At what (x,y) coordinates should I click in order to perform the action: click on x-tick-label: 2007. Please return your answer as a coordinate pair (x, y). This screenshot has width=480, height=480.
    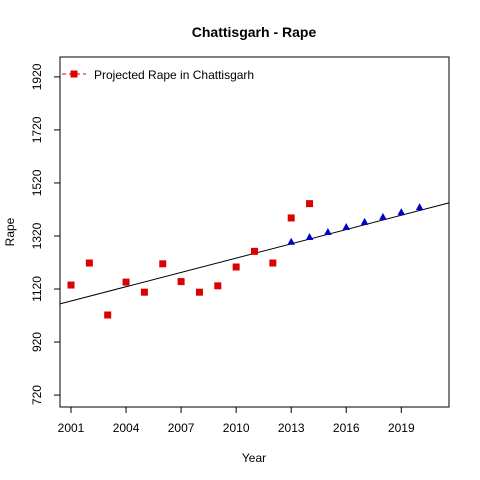
    Looking at the image, I should click on (181, 428).